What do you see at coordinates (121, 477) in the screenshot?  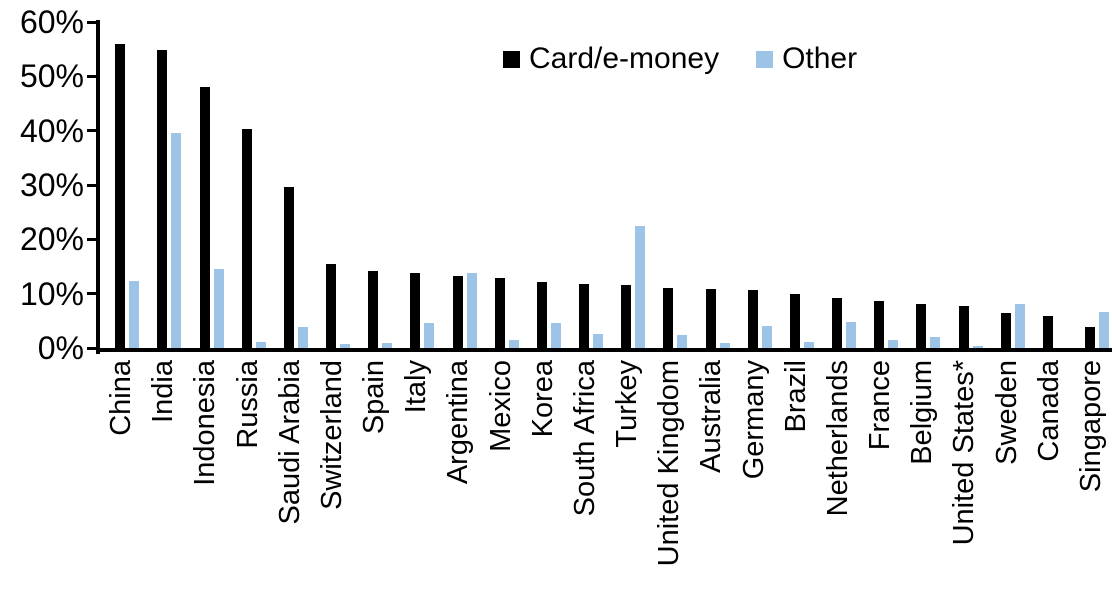 I see `x-label-cell-china: China` at bounding box center [121, 477].